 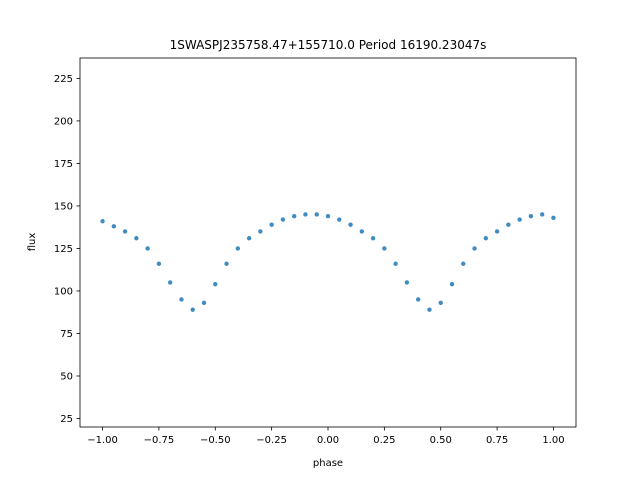 I want to click on data-points, so click(x=328, y=262).